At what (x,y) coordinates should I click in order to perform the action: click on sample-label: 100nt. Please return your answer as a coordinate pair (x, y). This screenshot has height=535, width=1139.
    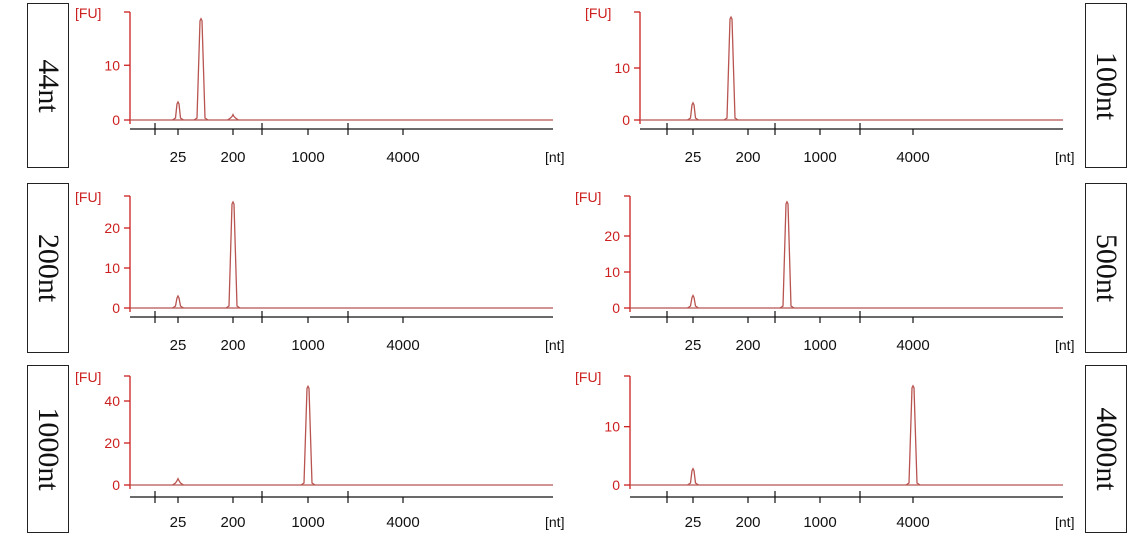
    Looking at the image, I should click on (1106, 85).